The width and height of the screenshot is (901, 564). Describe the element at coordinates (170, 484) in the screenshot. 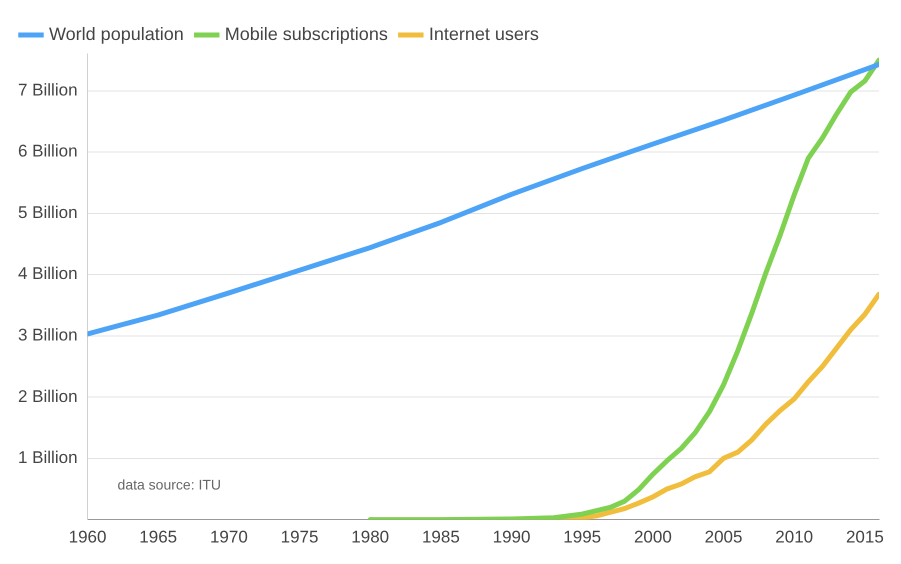

I see `annotation: data source: ITU` at that location.